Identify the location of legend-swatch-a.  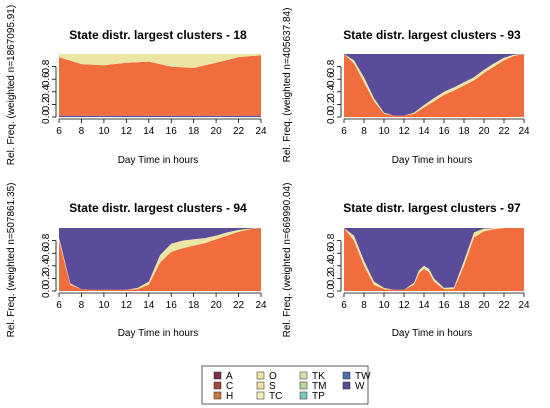
(217, 375).